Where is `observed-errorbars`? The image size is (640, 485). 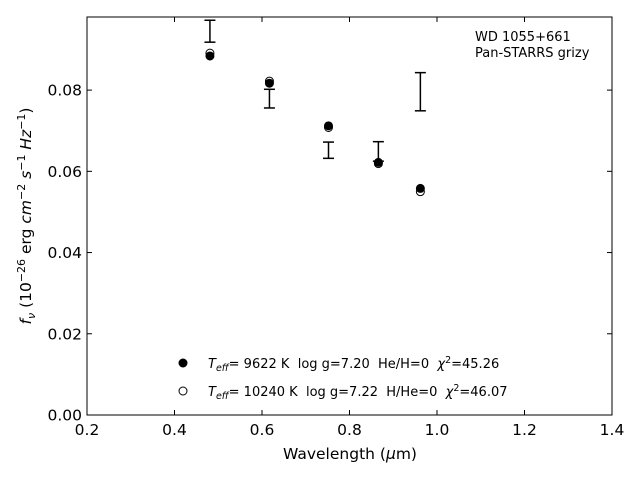
observed-errorbars is located at coordinates (315, 90).